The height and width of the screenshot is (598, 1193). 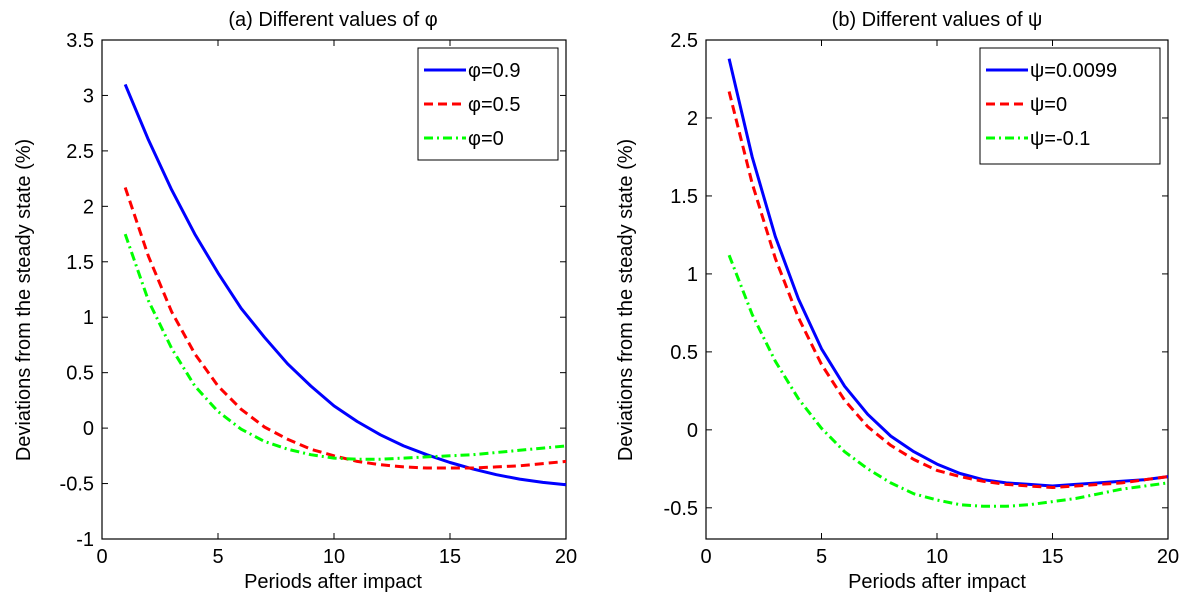 I want to click on panel-b-x-tick-label: 15, so click(x=1052, y=557).